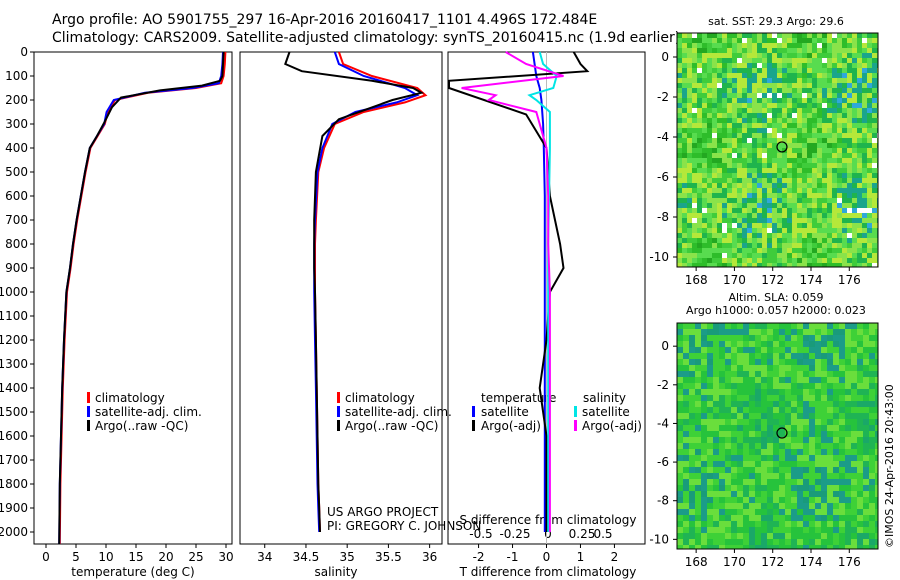 The width and height of the screenshot is (900, 580). I want to click on legend-label: Argo(-adj), so click(612, 426).